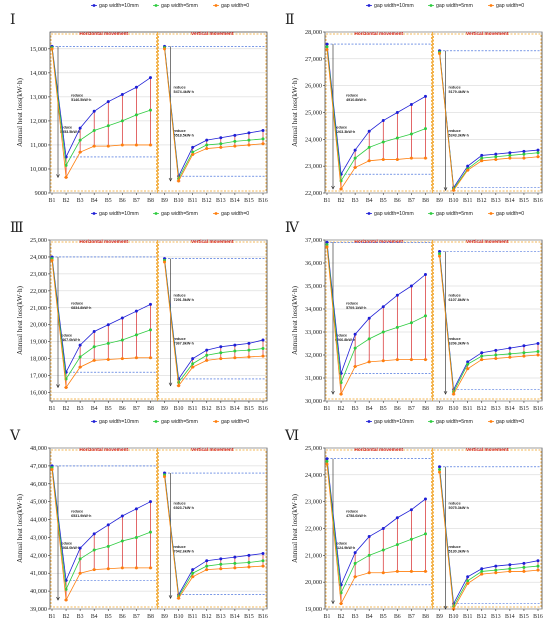  What do you see at coordinates (459, 133) in the screenshot?
I see `reduce-annotation: reduce 5243.3kW·h` at bounding box center [459, 133].